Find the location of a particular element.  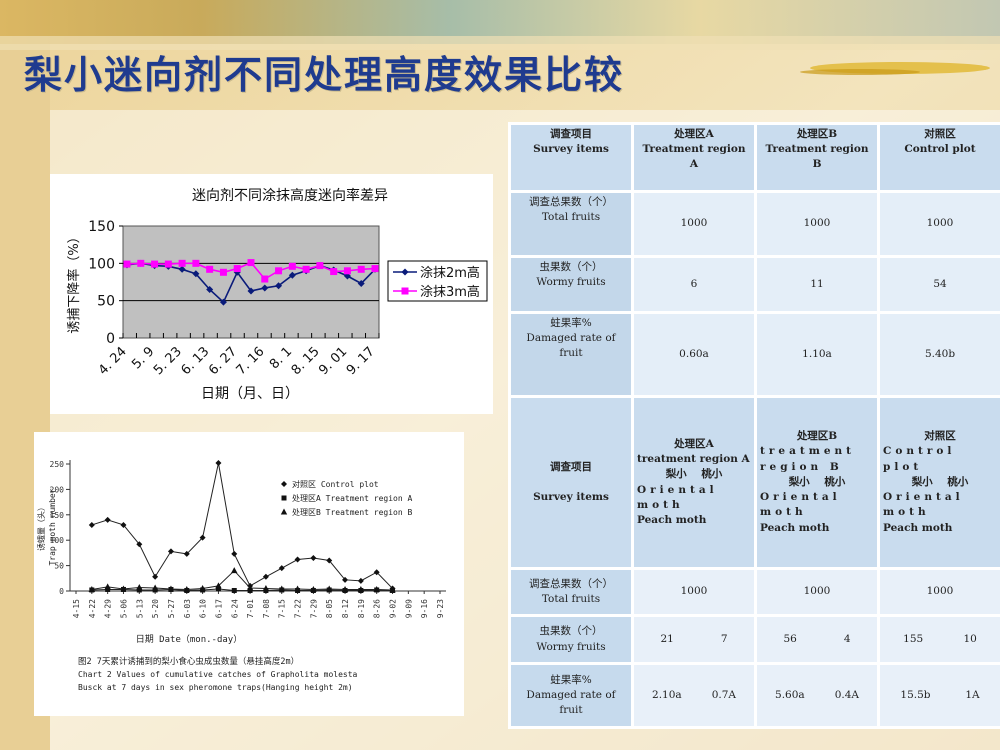

row-label-en: Damaged rate of fruit is located at coordinates (571, 702).